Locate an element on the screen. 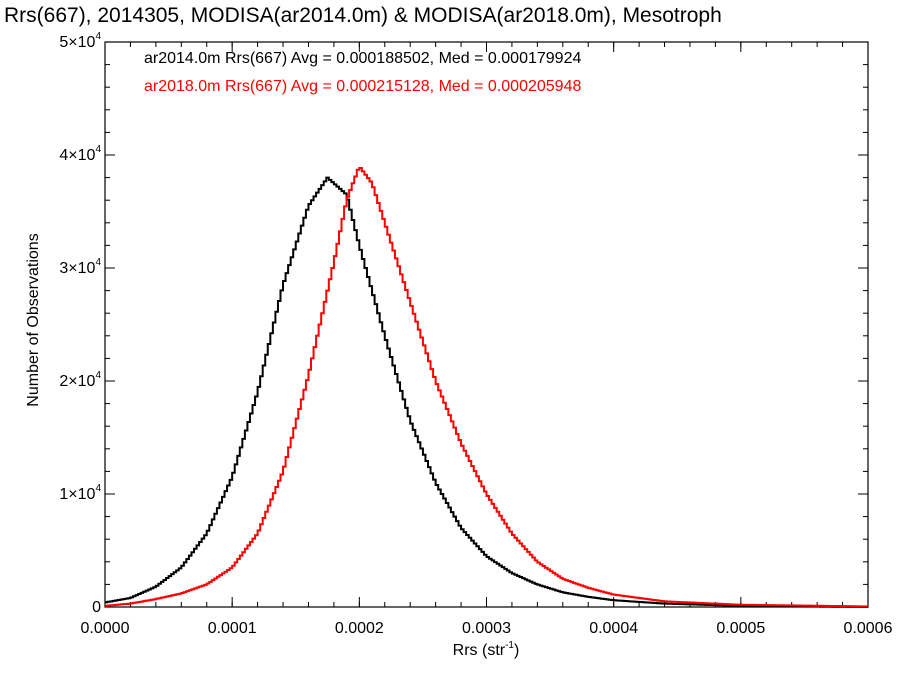 Image resolution: width=900 pixels, height=675 pixels. x-tick-label: 0.0003 is located at coordinates (486, 628).